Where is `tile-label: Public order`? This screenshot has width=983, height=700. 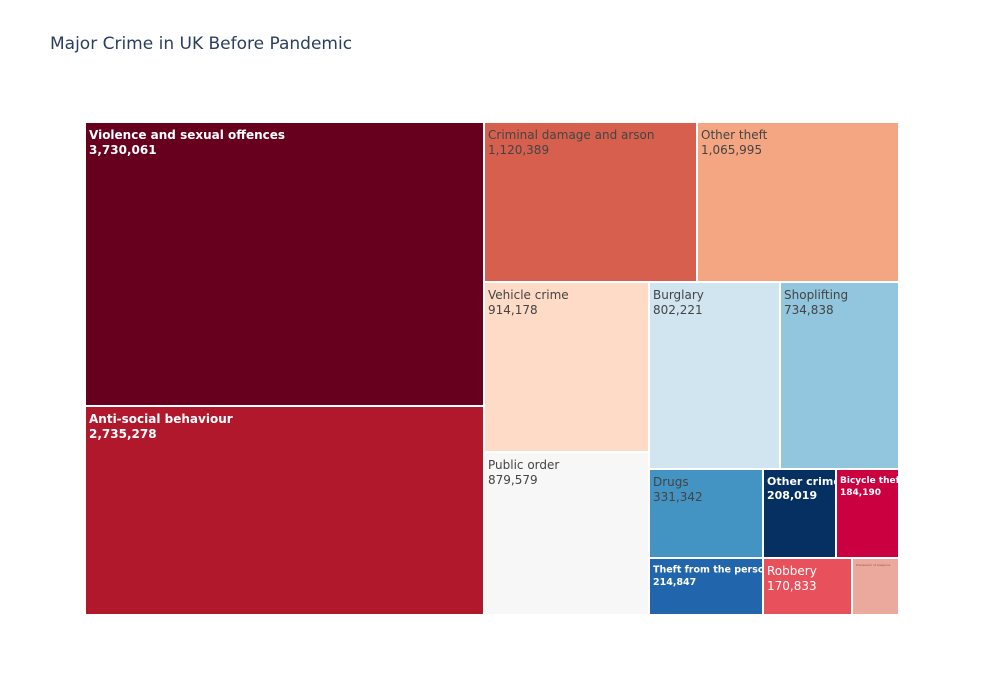 tile-label: Public order is located at coordinates (523, 465).